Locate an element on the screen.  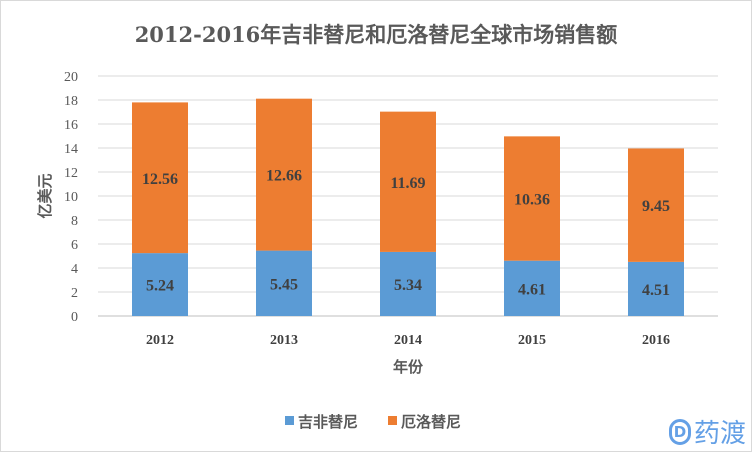
data-label: 9.45 is located at coordinates (656, 206).